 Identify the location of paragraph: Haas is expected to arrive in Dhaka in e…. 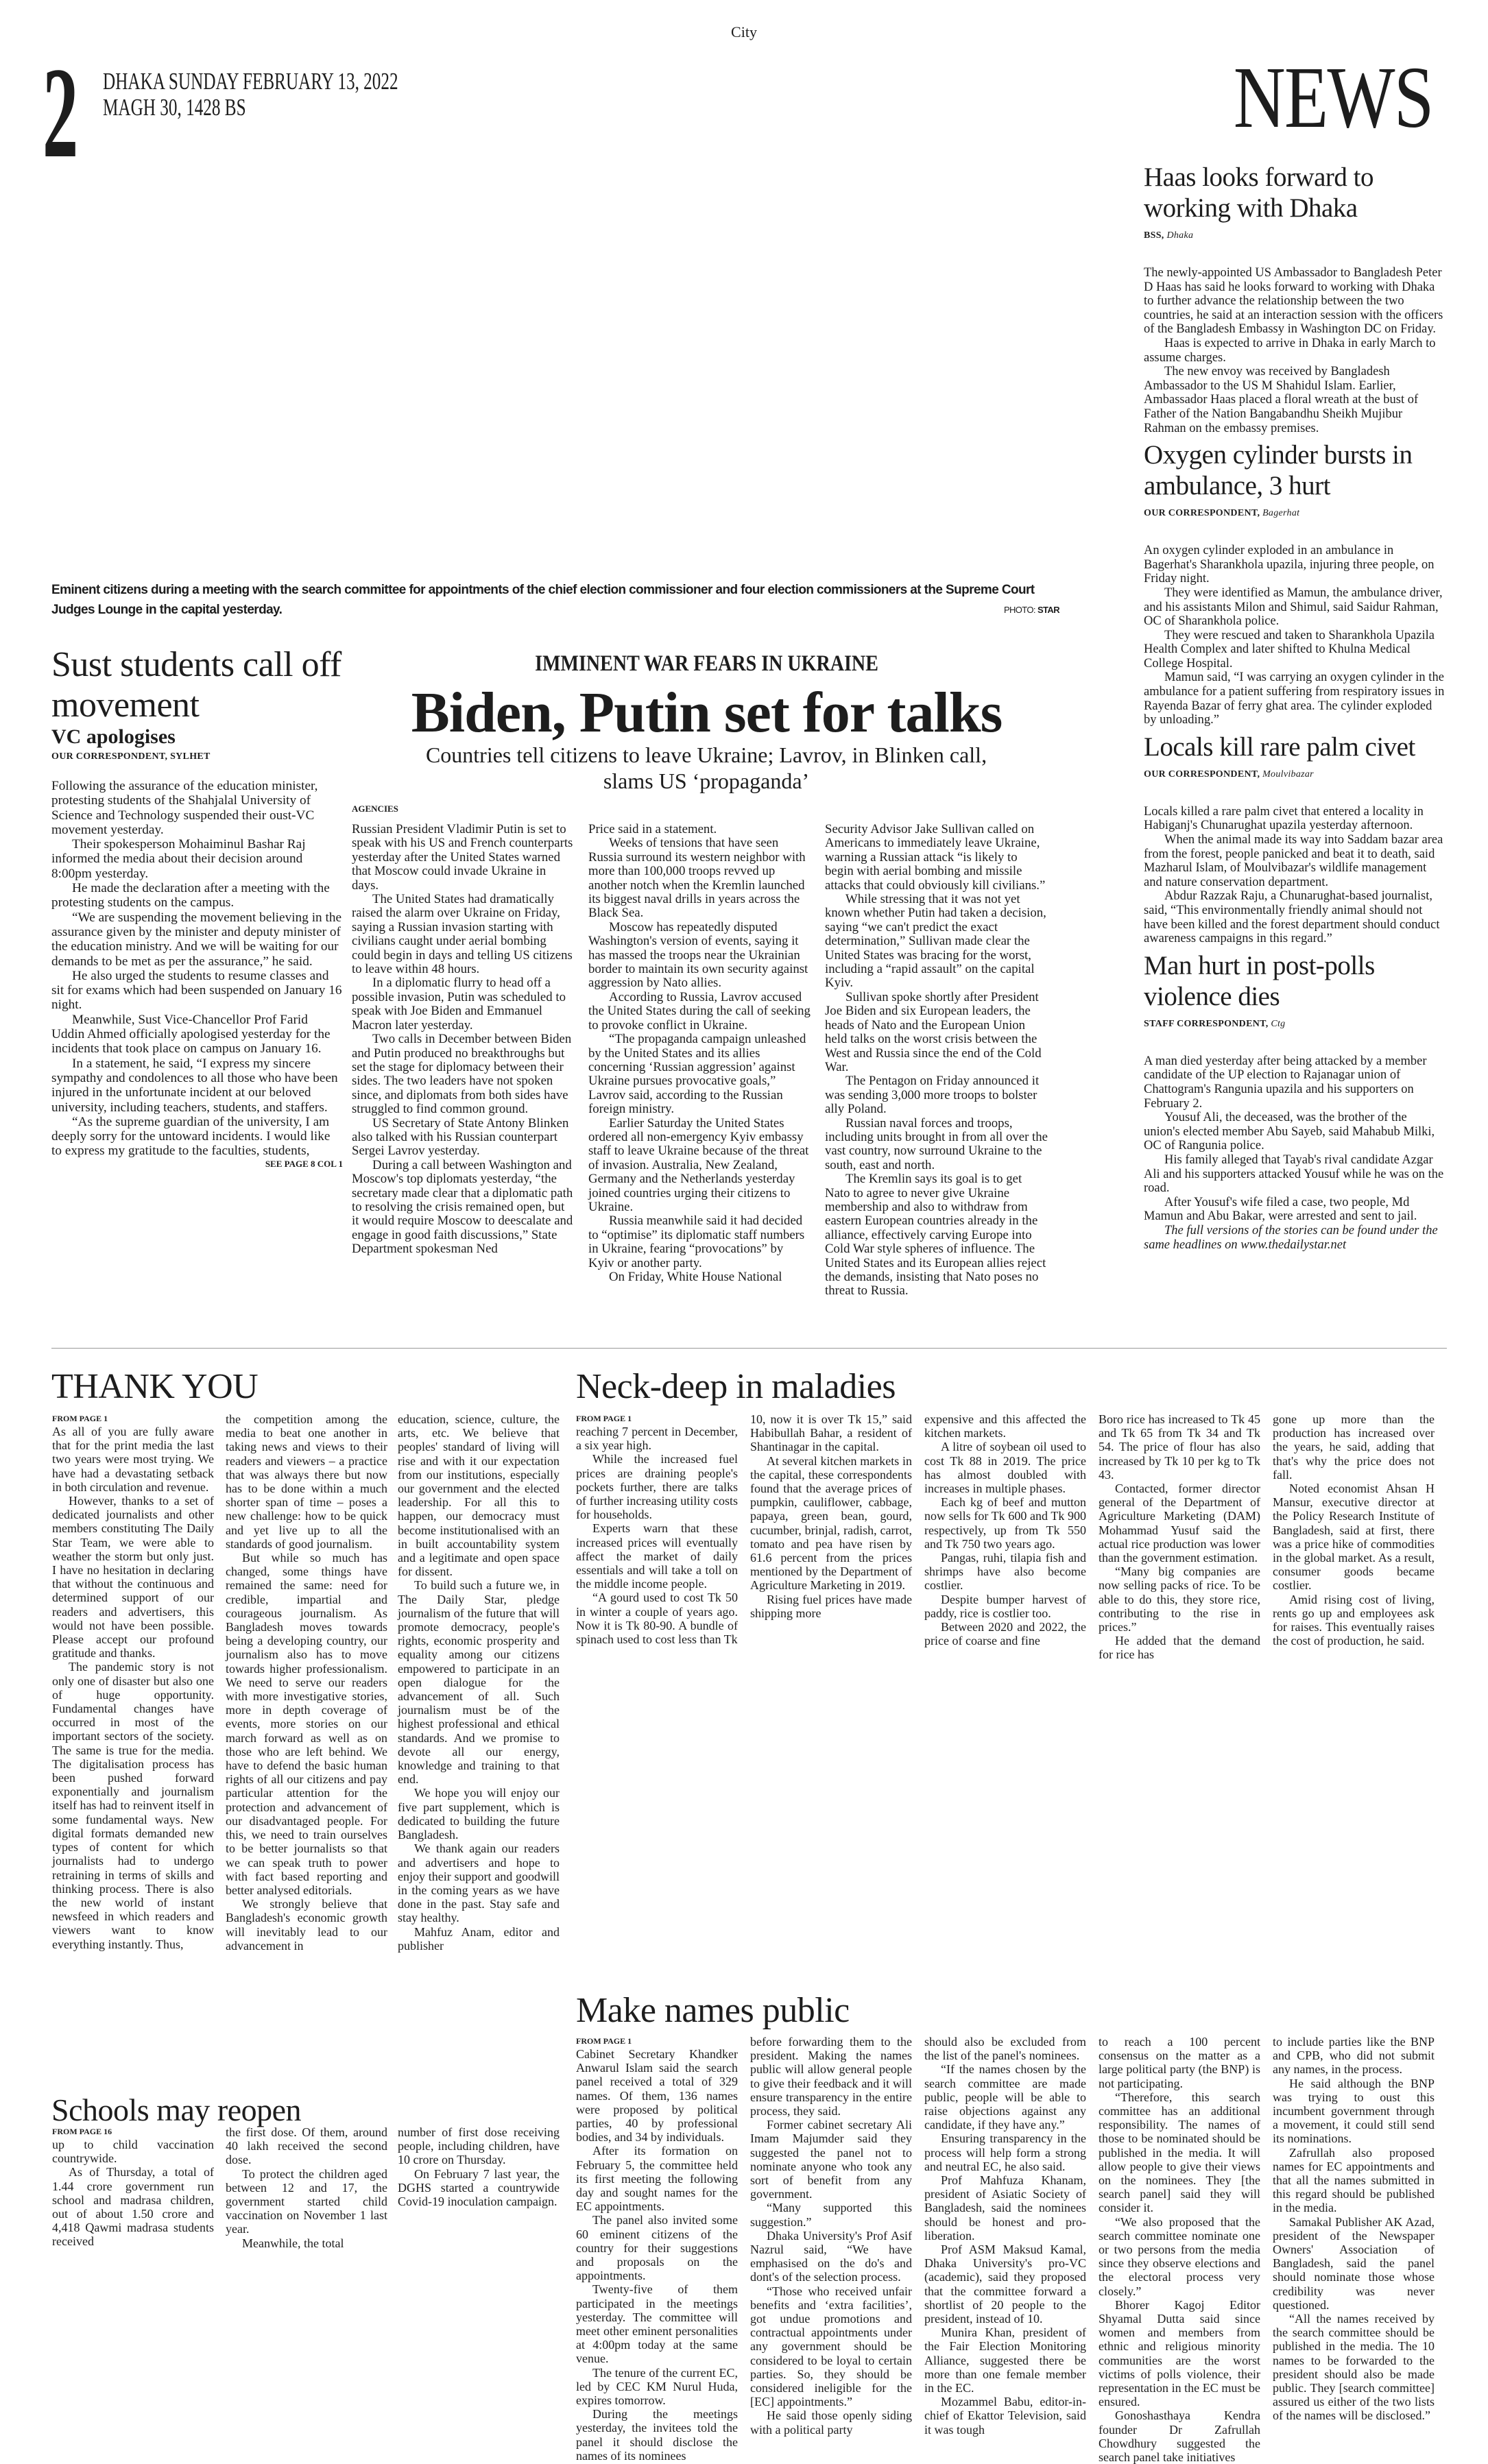
(1290, 350).